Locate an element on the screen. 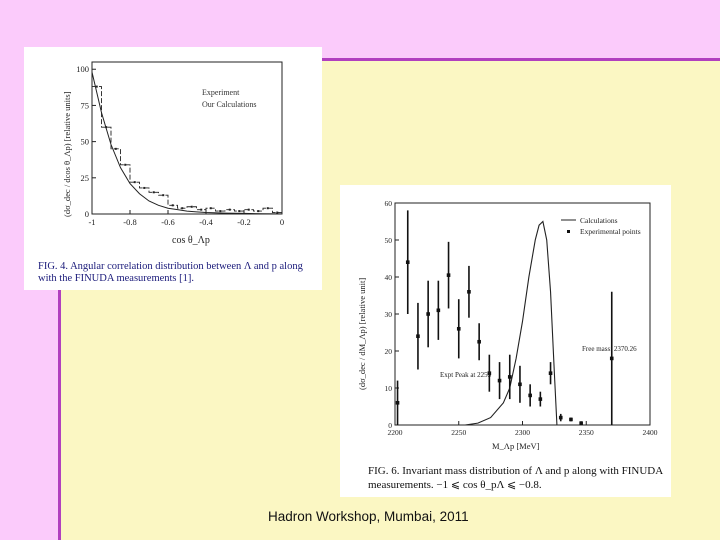 This screenshot has width=720, height=540. figure-6-legend-experiment: Experimental points is located at coordinates (610, 231).